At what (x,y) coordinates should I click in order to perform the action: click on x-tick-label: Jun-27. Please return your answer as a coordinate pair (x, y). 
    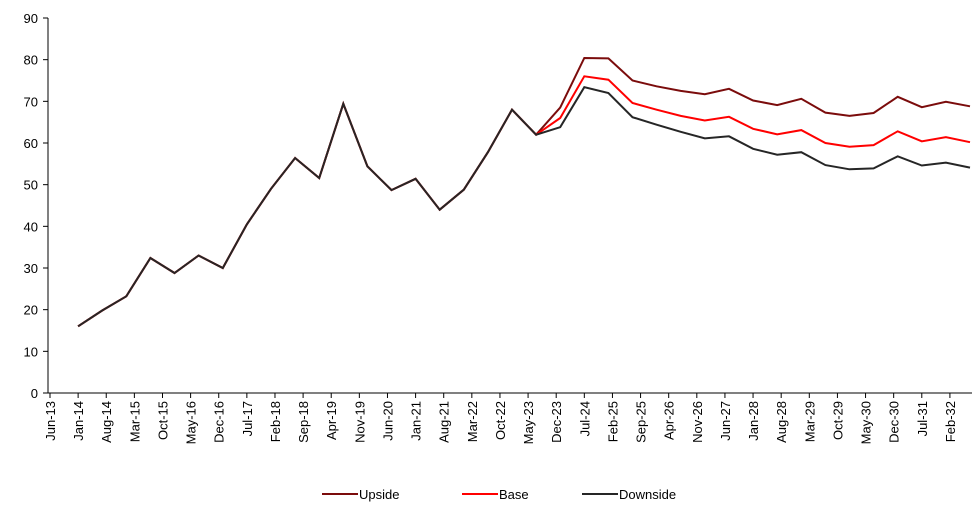
    Looking at the image, I should click on (725, 421).